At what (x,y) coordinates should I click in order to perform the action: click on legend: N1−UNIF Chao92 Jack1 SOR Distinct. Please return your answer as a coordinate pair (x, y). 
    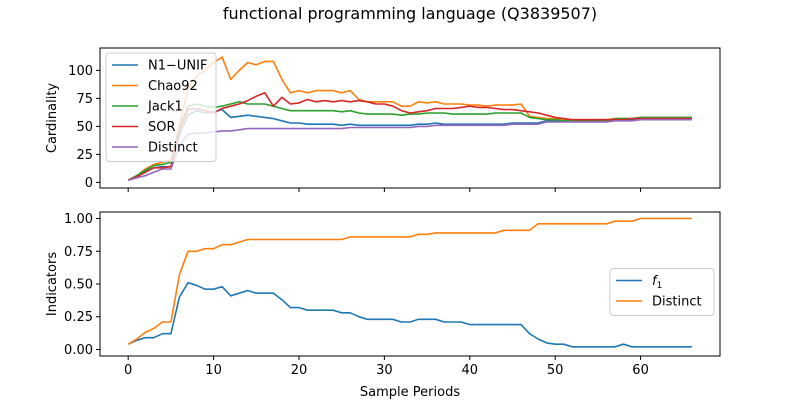
    Looking at the image, I should click on (161, 107).